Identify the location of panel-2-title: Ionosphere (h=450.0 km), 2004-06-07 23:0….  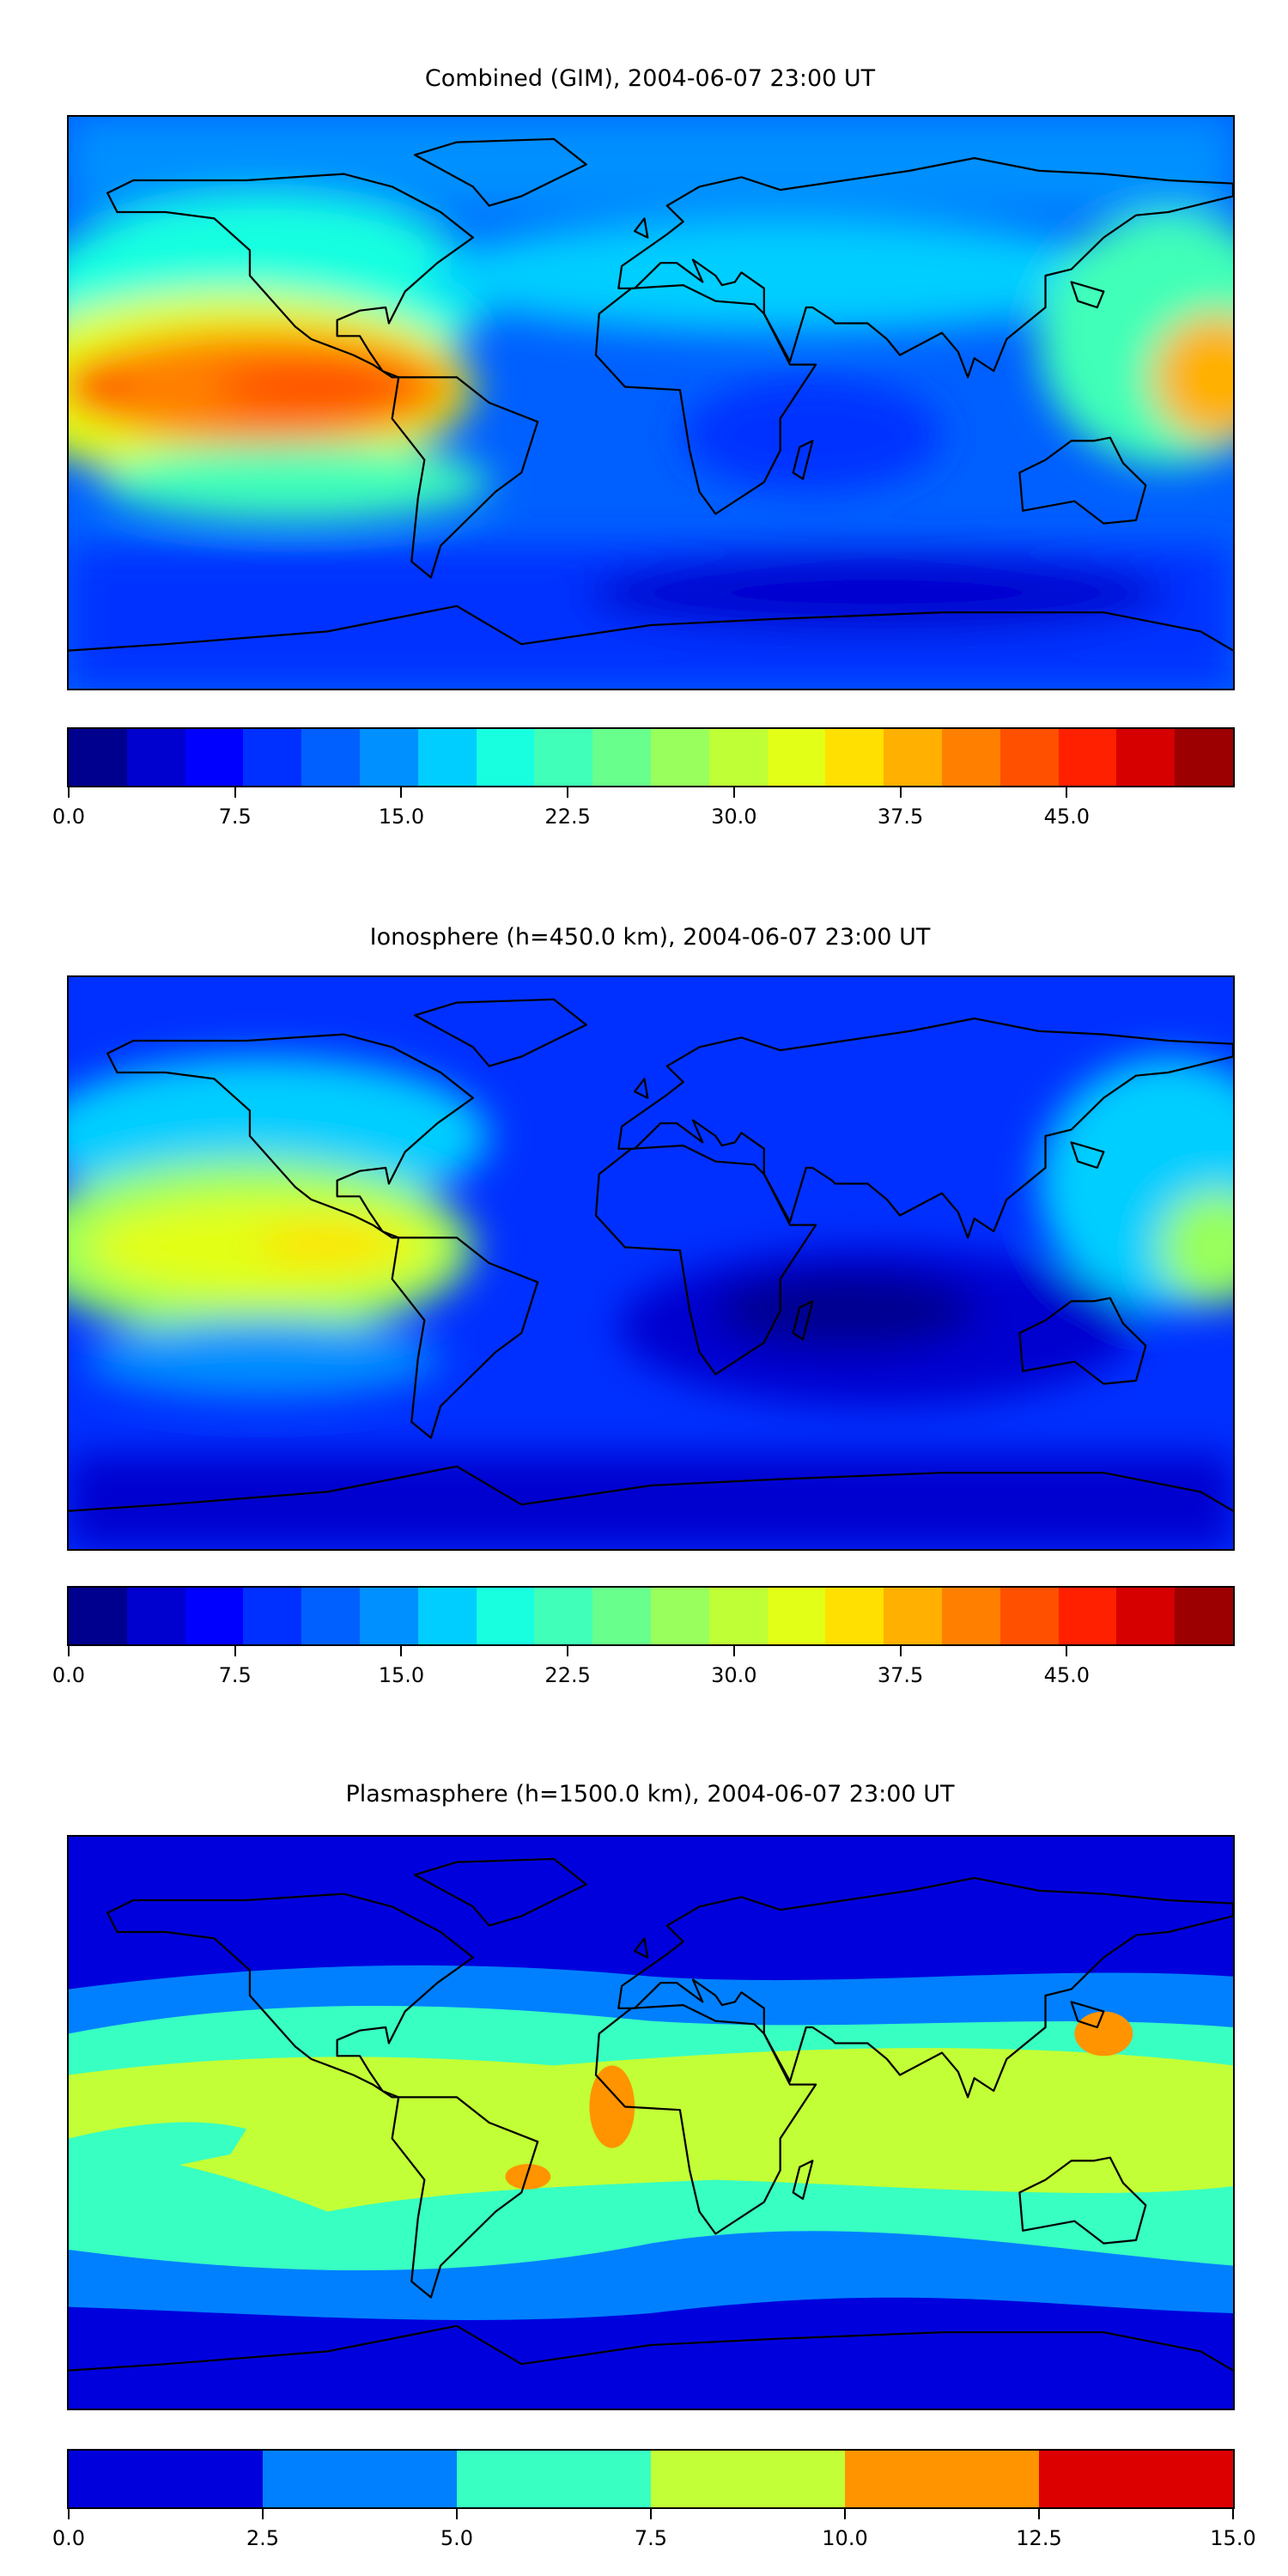
(650, 937).